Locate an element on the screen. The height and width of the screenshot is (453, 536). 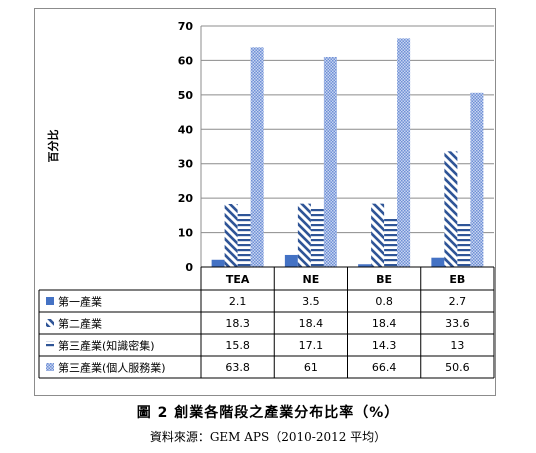
source-caption: 資料來源：GEM APS（2010-2012 平均） is located at coordinates (268, 437).